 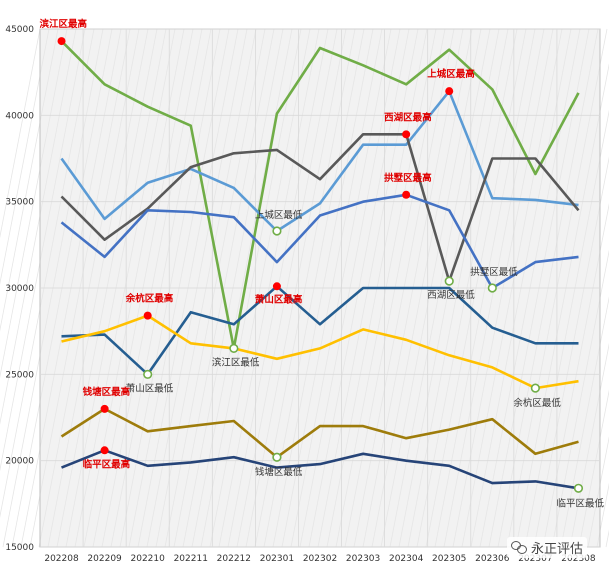 I want to click on low-label: 滨江区最低, so click(x=236, y=362).